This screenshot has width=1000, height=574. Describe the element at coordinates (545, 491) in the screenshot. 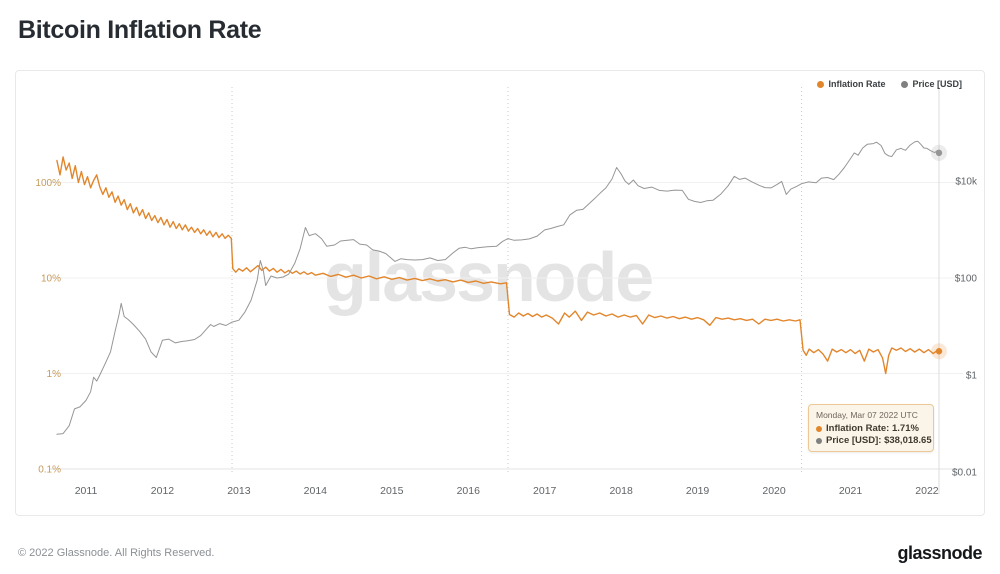

I see `x-tick-label: 2017` at that location.